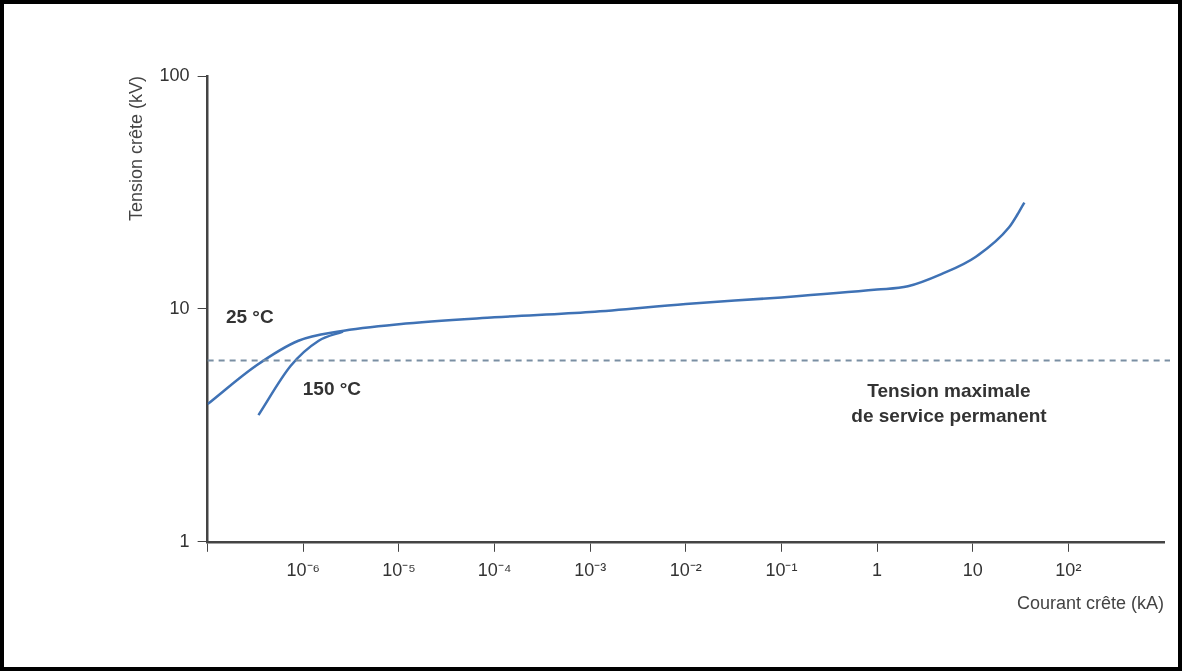 This screenshot has width=1182, height=671. I want to click on y-tick-label: 1, so click(184, 540).